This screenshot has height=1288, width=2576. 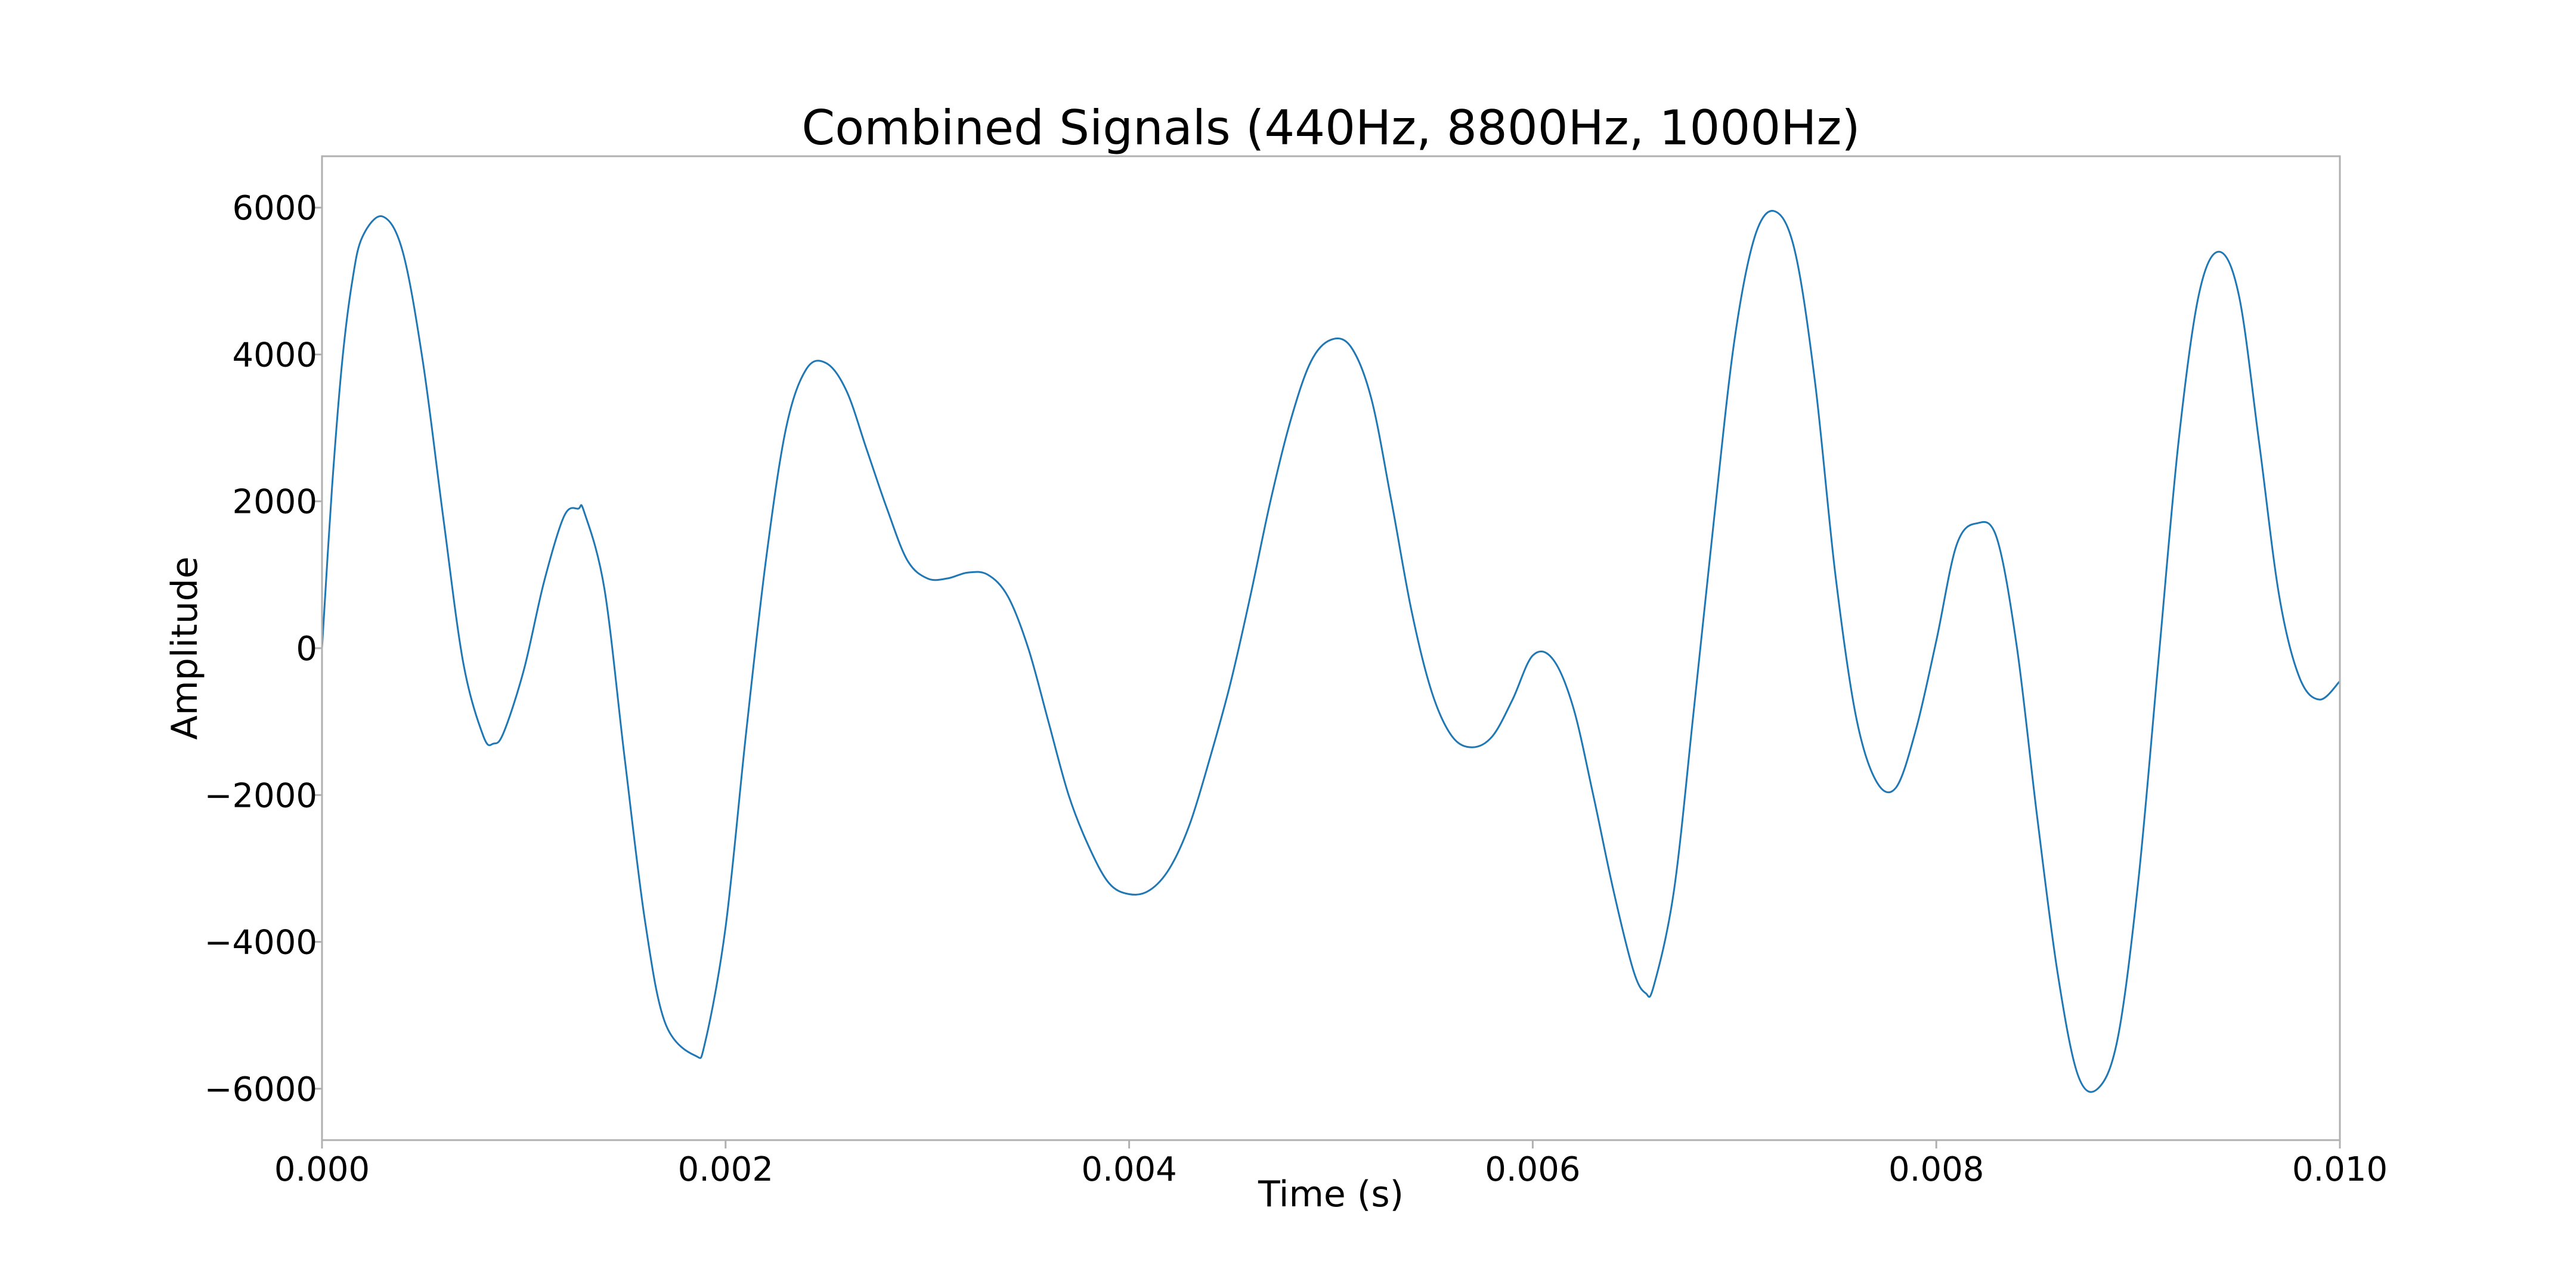 I want to click on x-tick-label: 0.006, so click(x=1532, y=1169).